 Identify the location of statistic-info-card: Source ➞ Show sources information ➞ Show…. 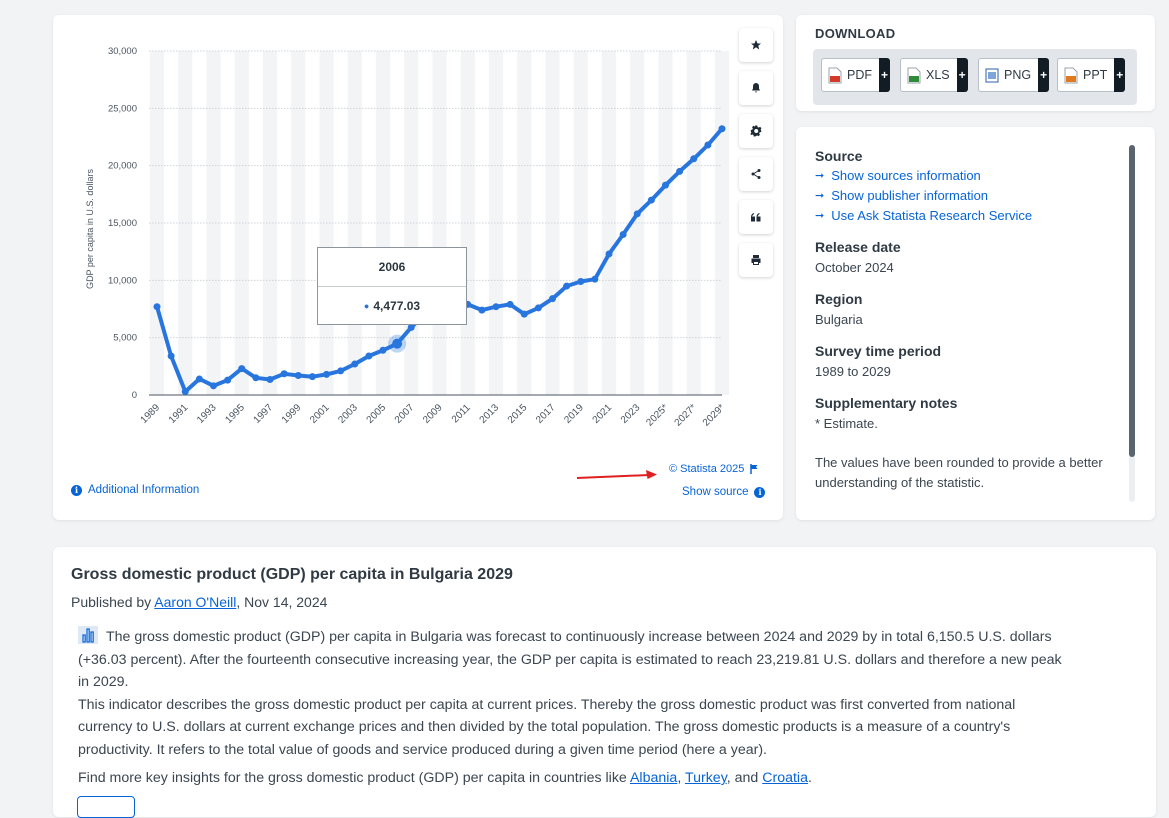
(975, 323).